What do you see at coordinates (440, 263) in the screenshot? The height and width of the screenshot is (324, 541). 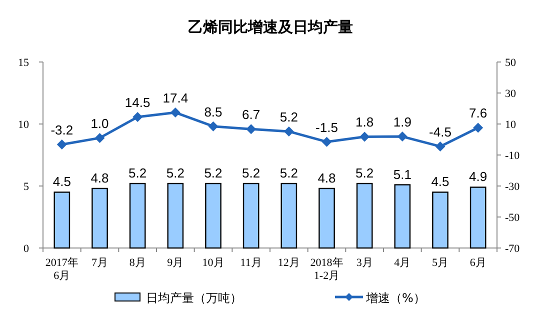 I see `x-tick-label: 5月` at bounding box center [440, 263].